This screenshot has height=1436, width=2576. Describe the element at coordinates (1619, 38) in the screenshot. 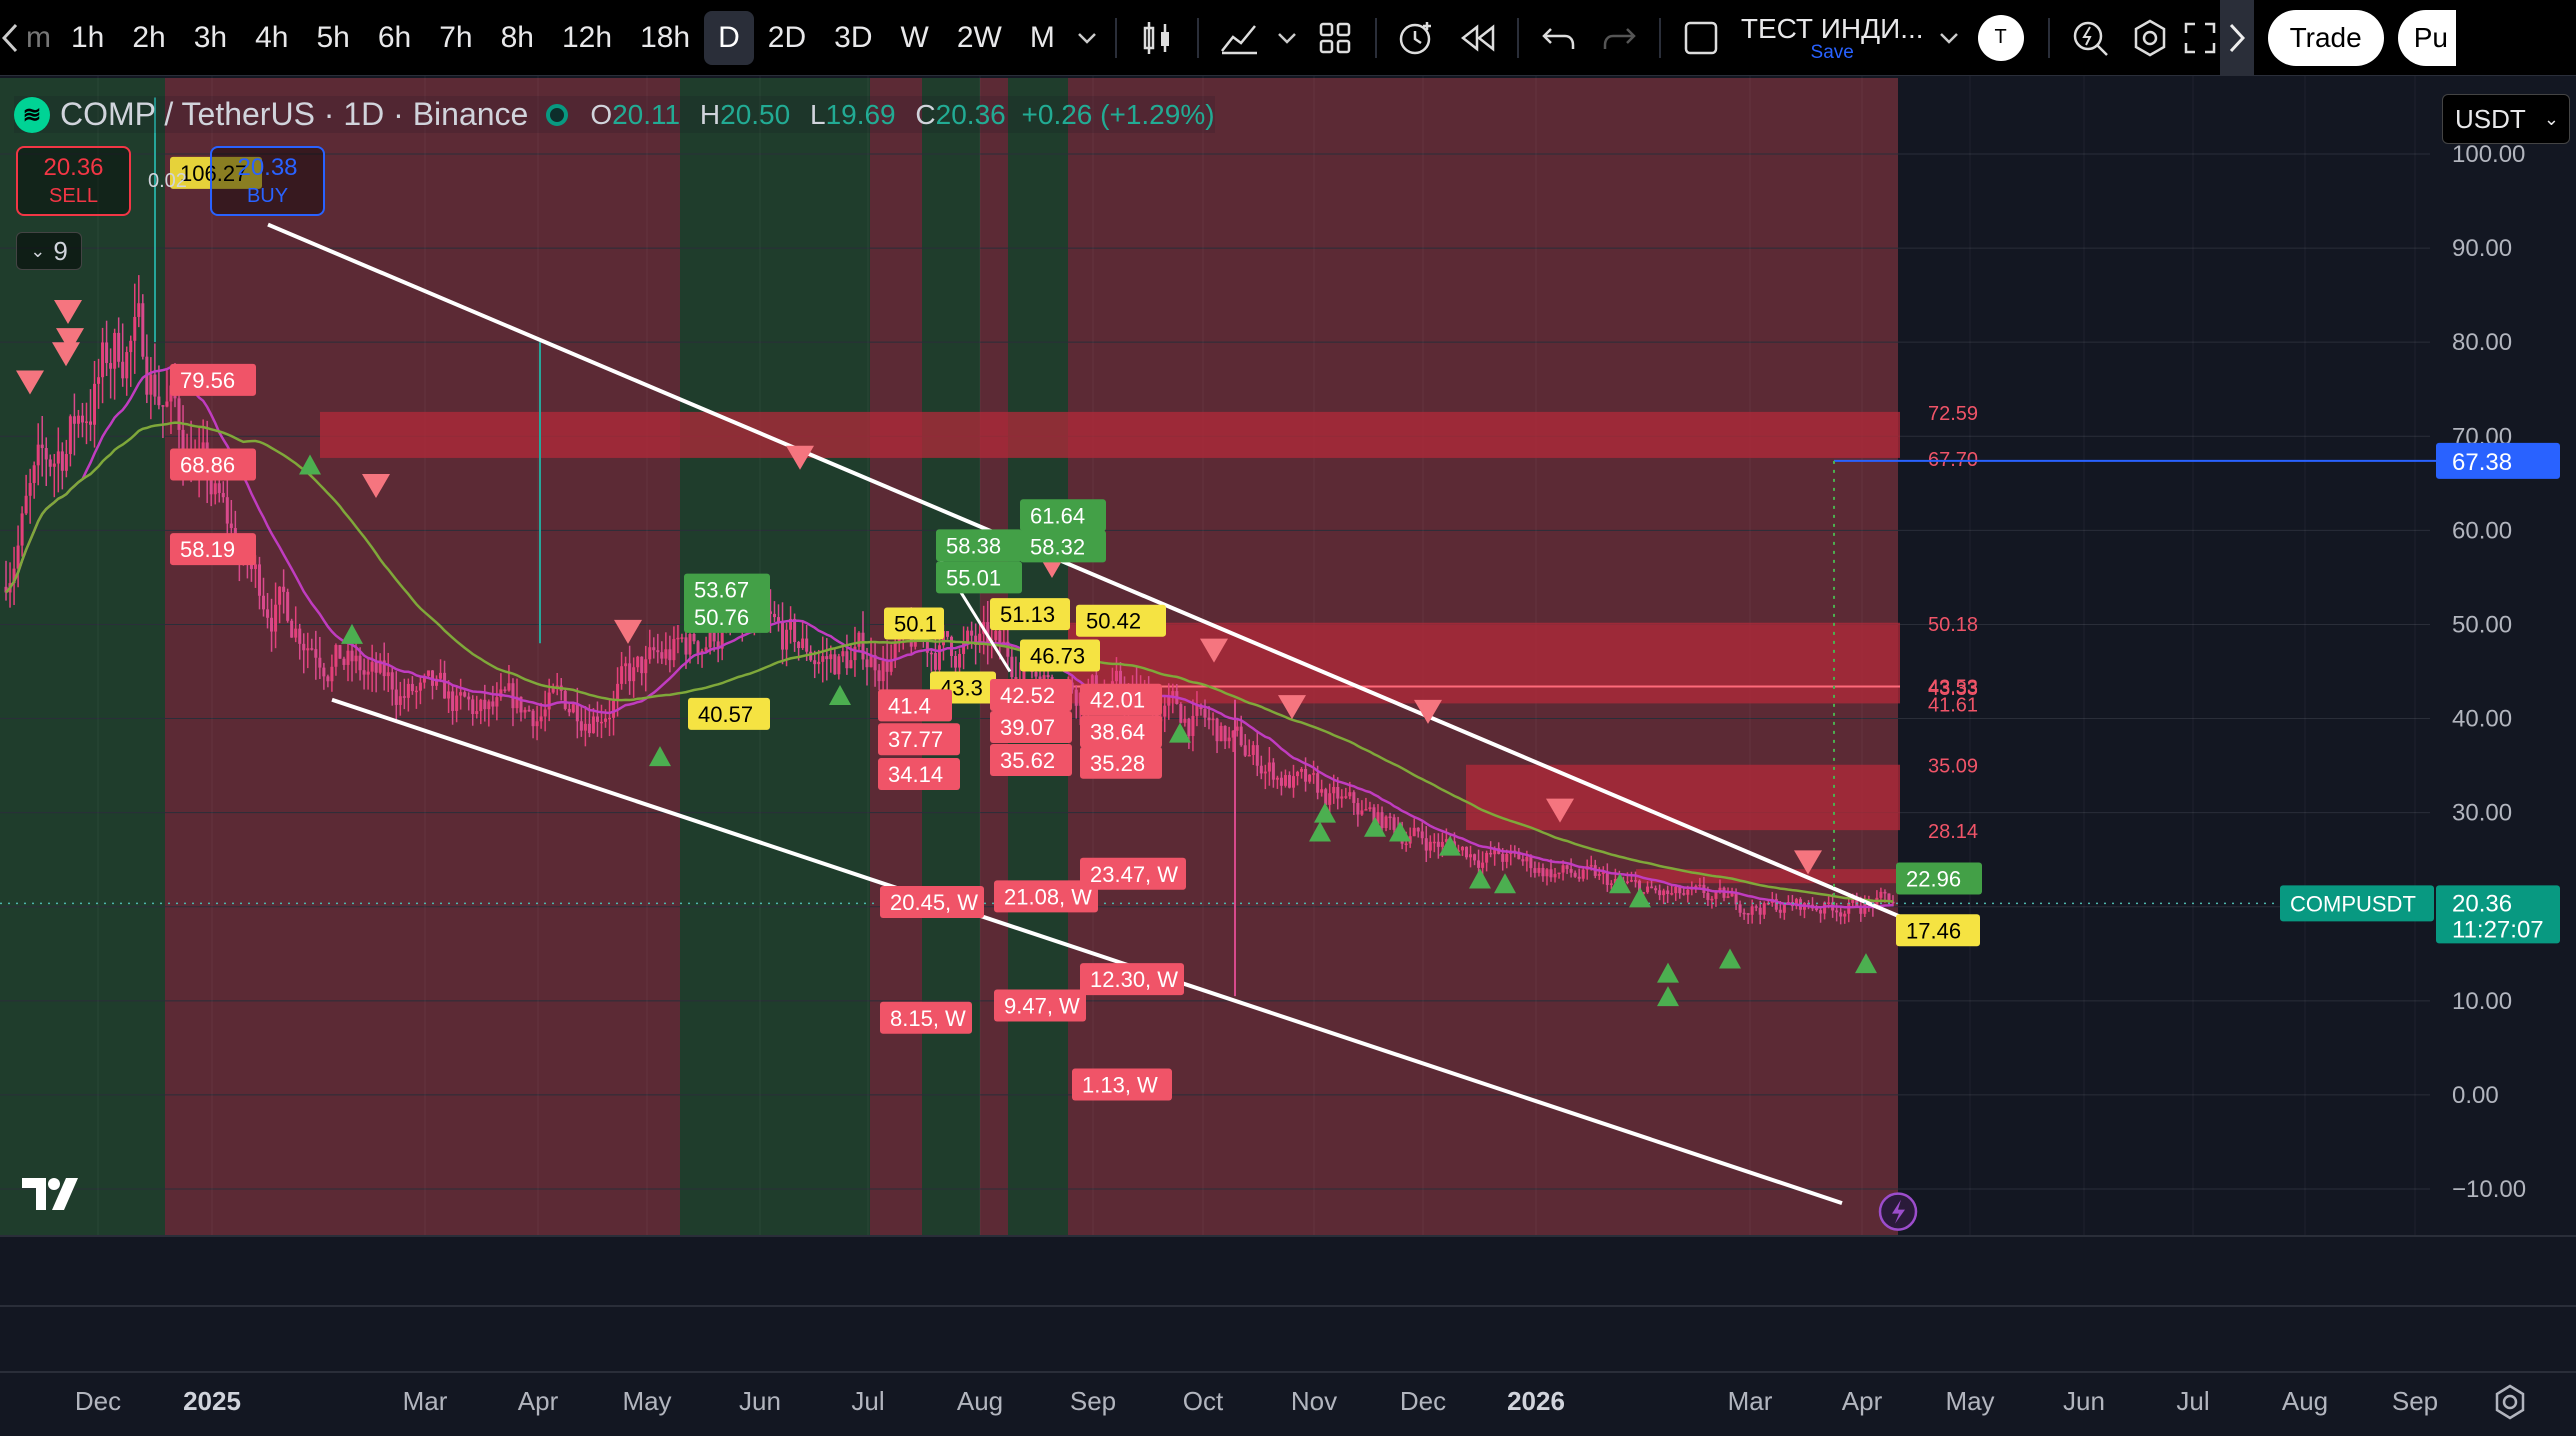

I see `redo-icon` at that location.